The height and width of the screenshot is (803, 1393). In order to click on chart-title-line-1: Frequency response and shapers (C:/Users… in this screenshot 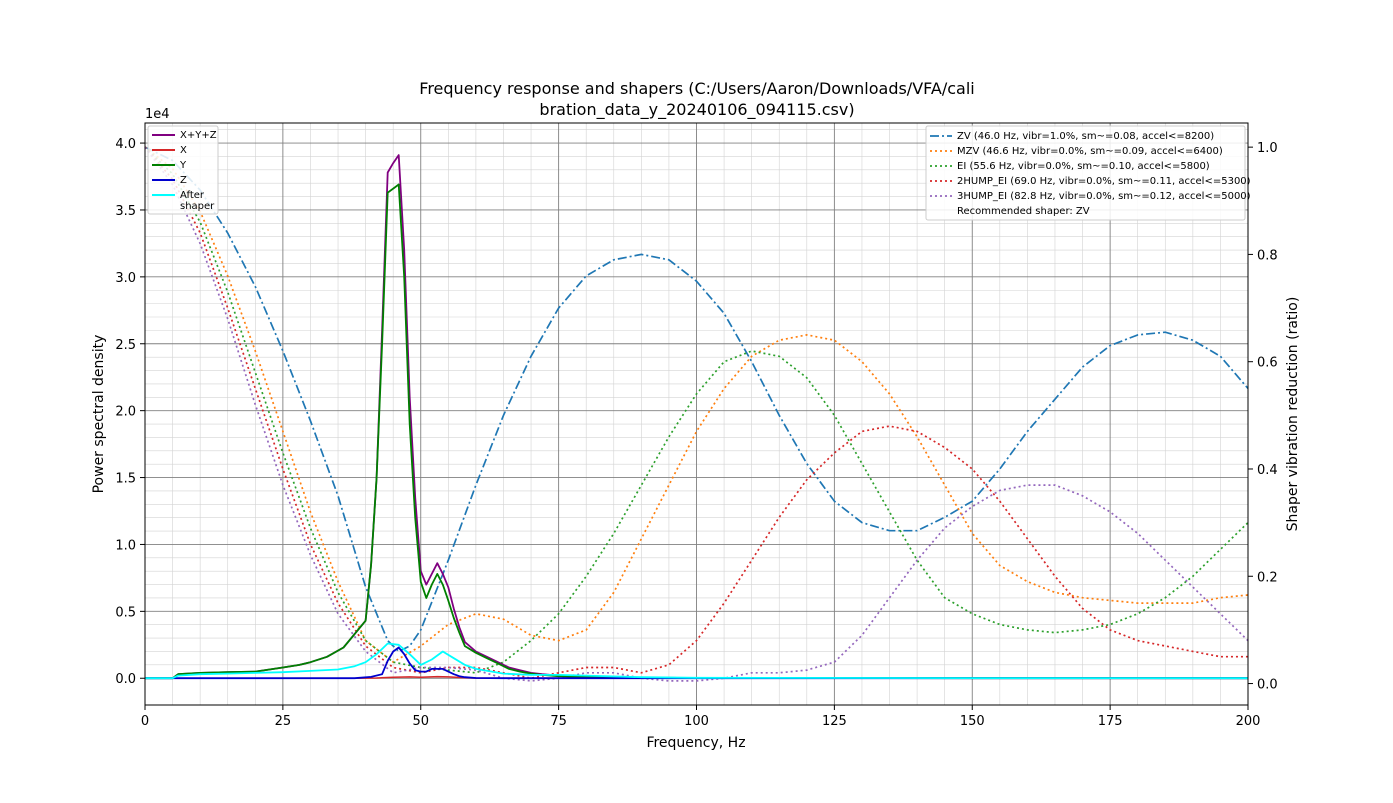, I will do `click(696, 88)`.